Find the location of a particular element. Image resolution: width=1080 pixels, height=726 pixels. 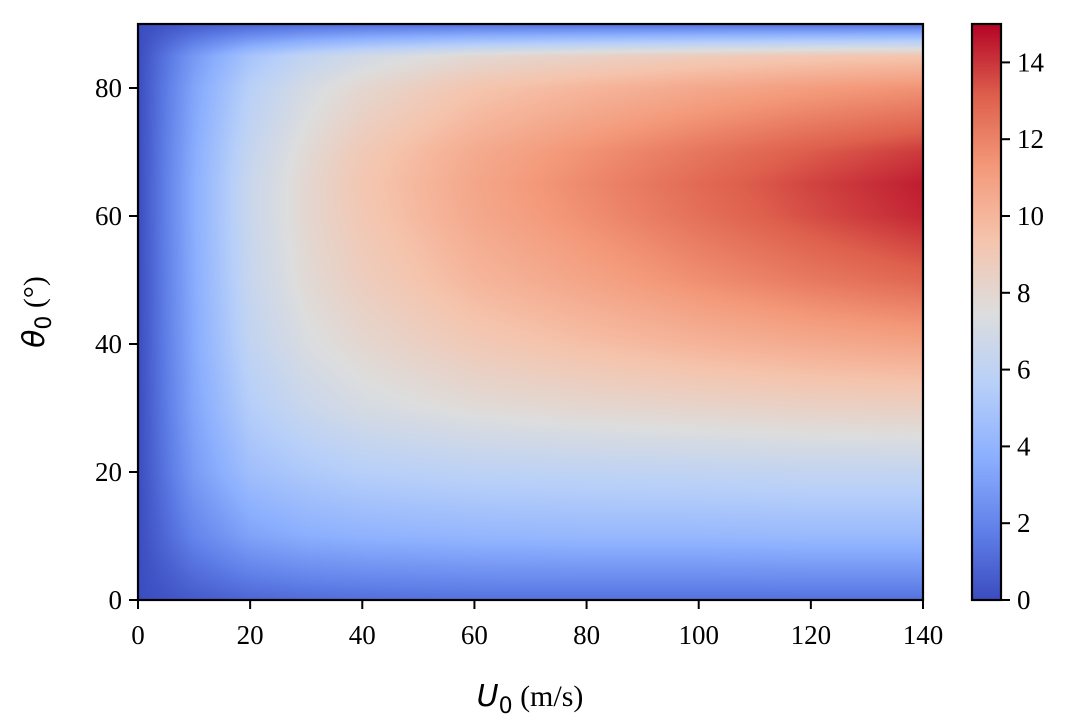

y-axis-label: θ0 (°) is located at coordinates (37, 312).